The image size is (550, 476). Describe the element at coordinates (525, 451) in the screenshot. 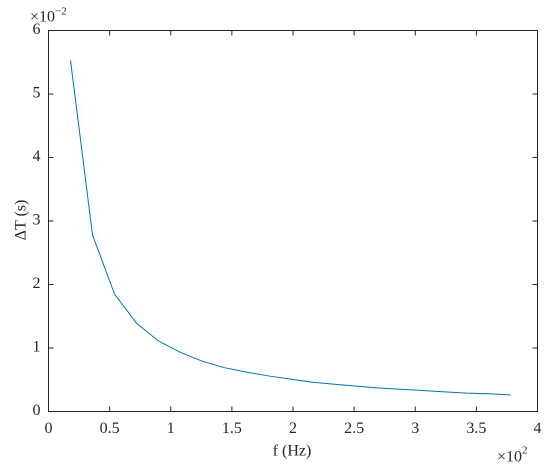

I see `x-multiplier-exponent: 2` at that location.